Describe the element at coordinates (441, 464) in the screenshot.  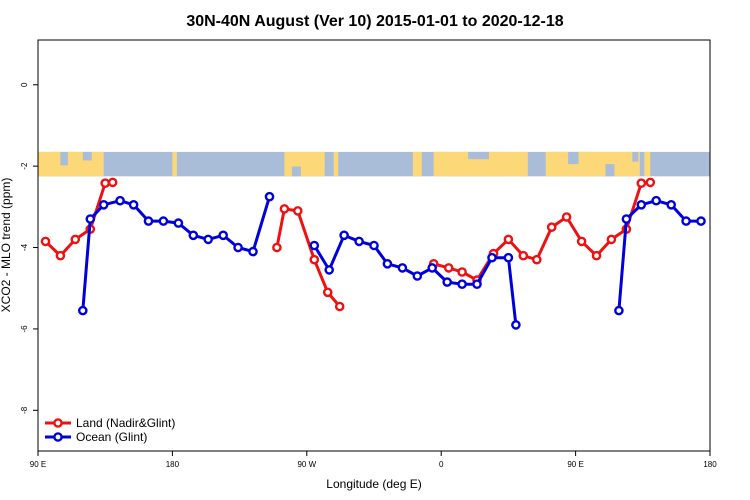
I see `x-tick-label: 0` at that location.